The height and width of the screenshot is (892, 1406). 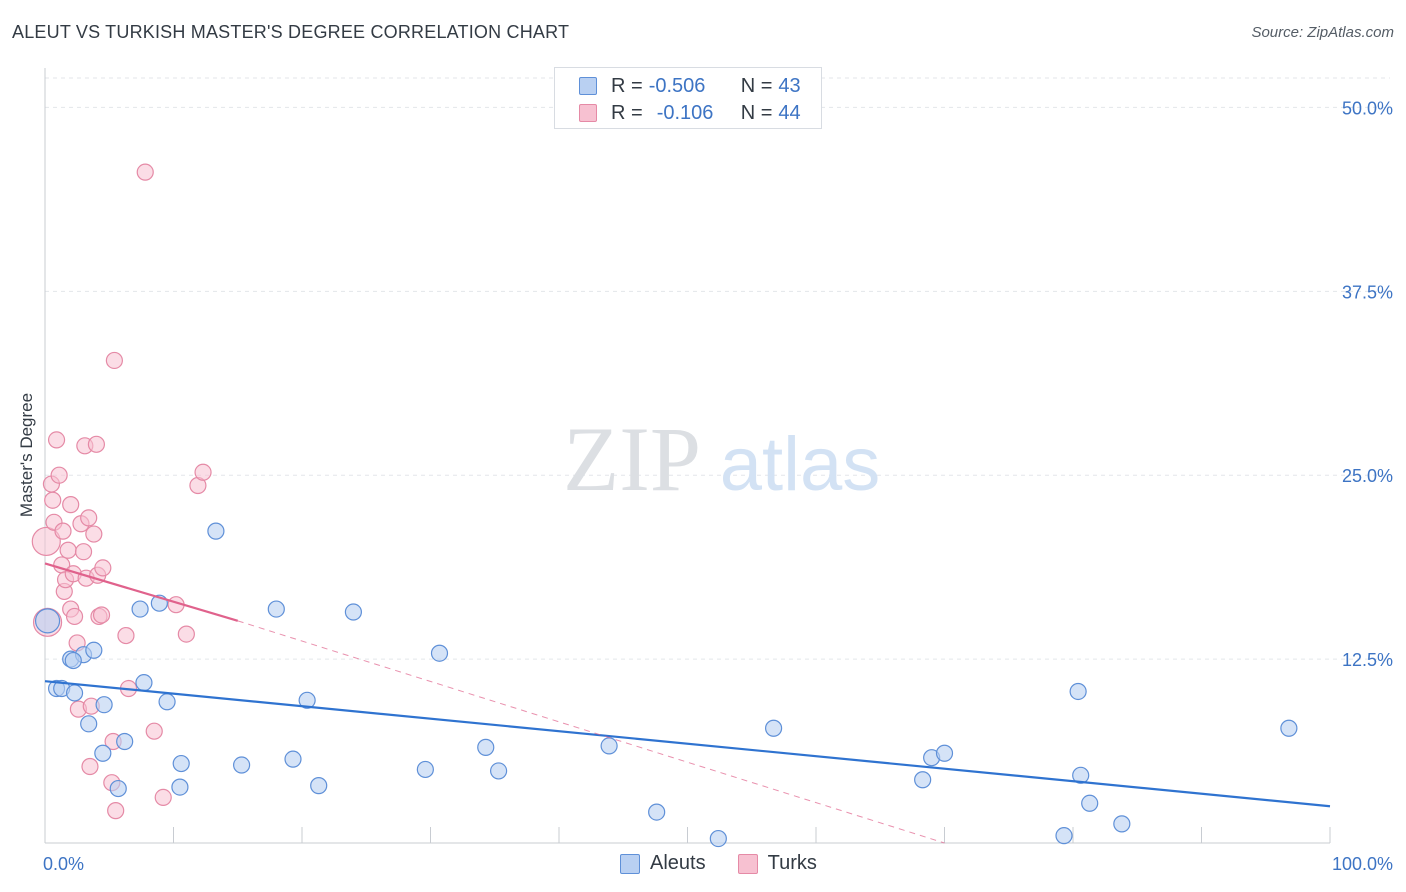 I want to click on watermark-atlas: atlas, so click(x=800, y=464).